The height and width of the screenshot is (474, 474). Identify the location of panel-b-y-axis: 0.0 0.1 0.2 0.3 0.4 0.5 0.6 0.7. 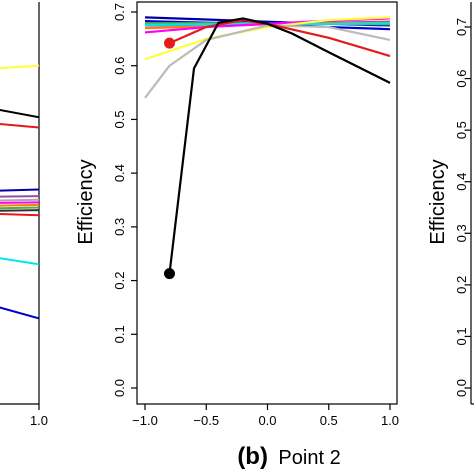
(124, 200).